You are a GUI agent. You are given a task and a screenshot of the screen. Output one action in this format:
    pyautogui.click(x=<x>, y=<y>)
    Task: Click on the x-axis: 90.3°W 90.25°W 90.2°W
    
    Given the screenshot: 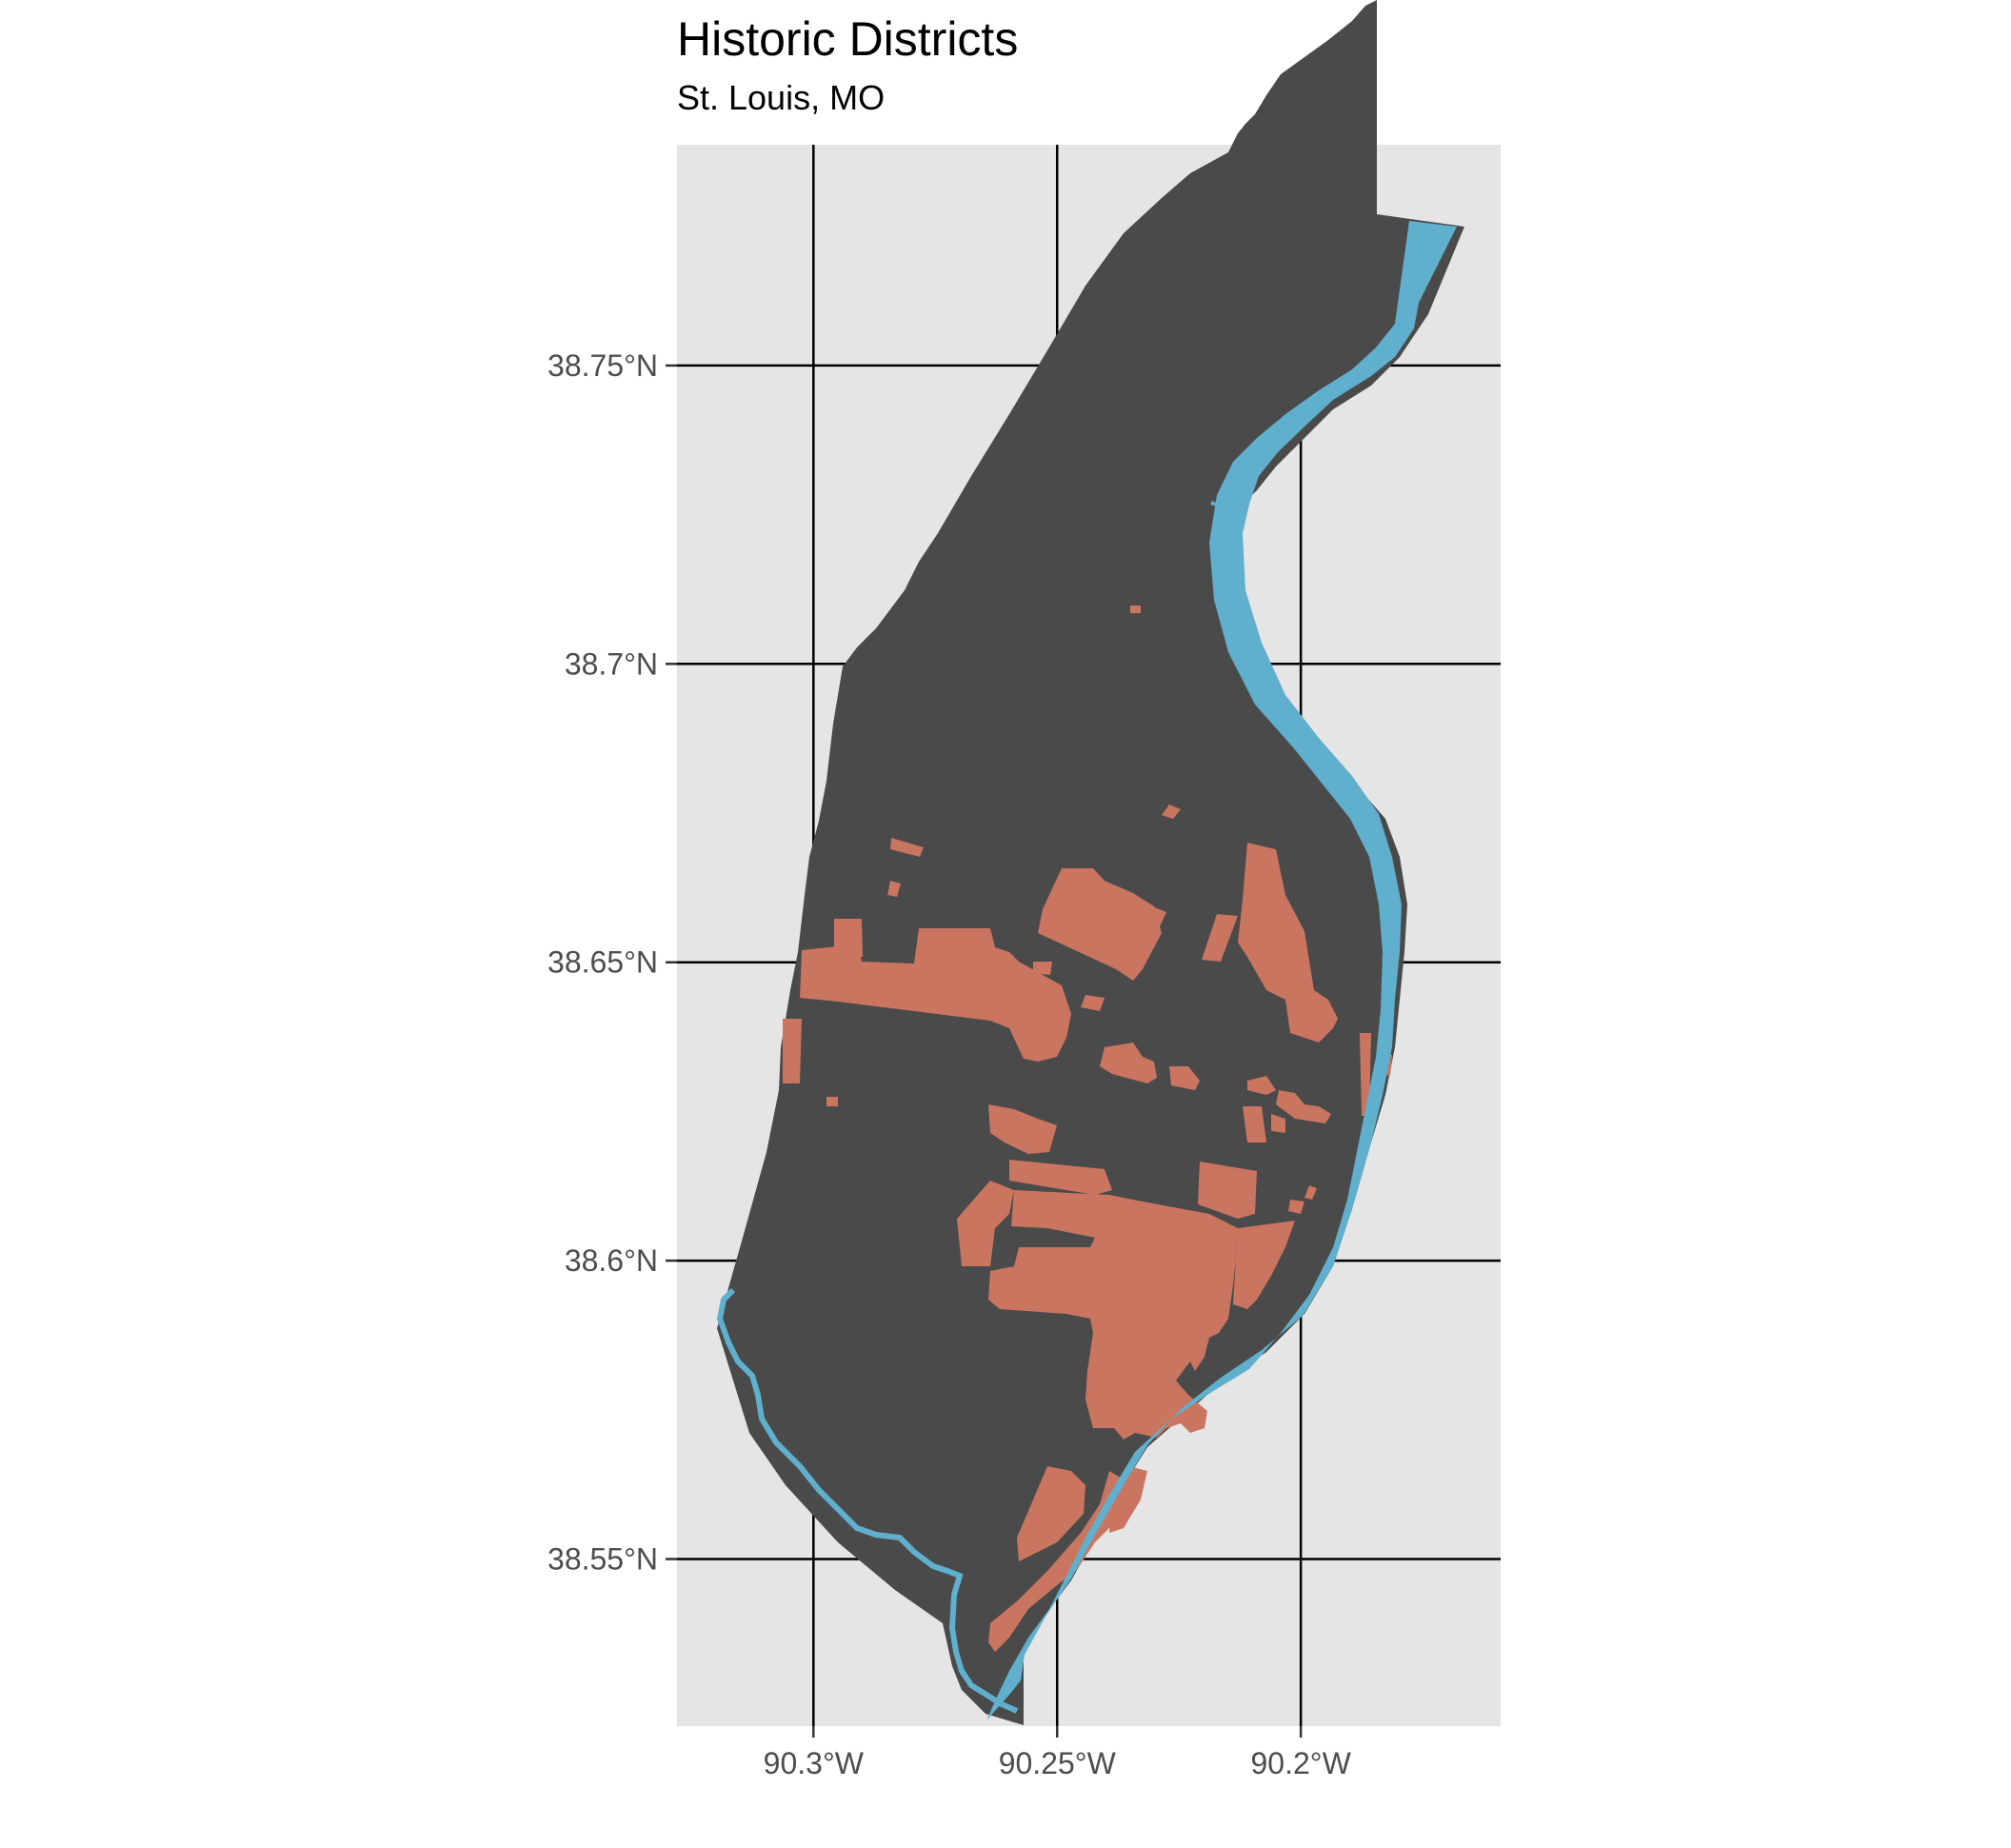 What is the action you would take?
    pyautogui.click(x=1058, y=1753)
    